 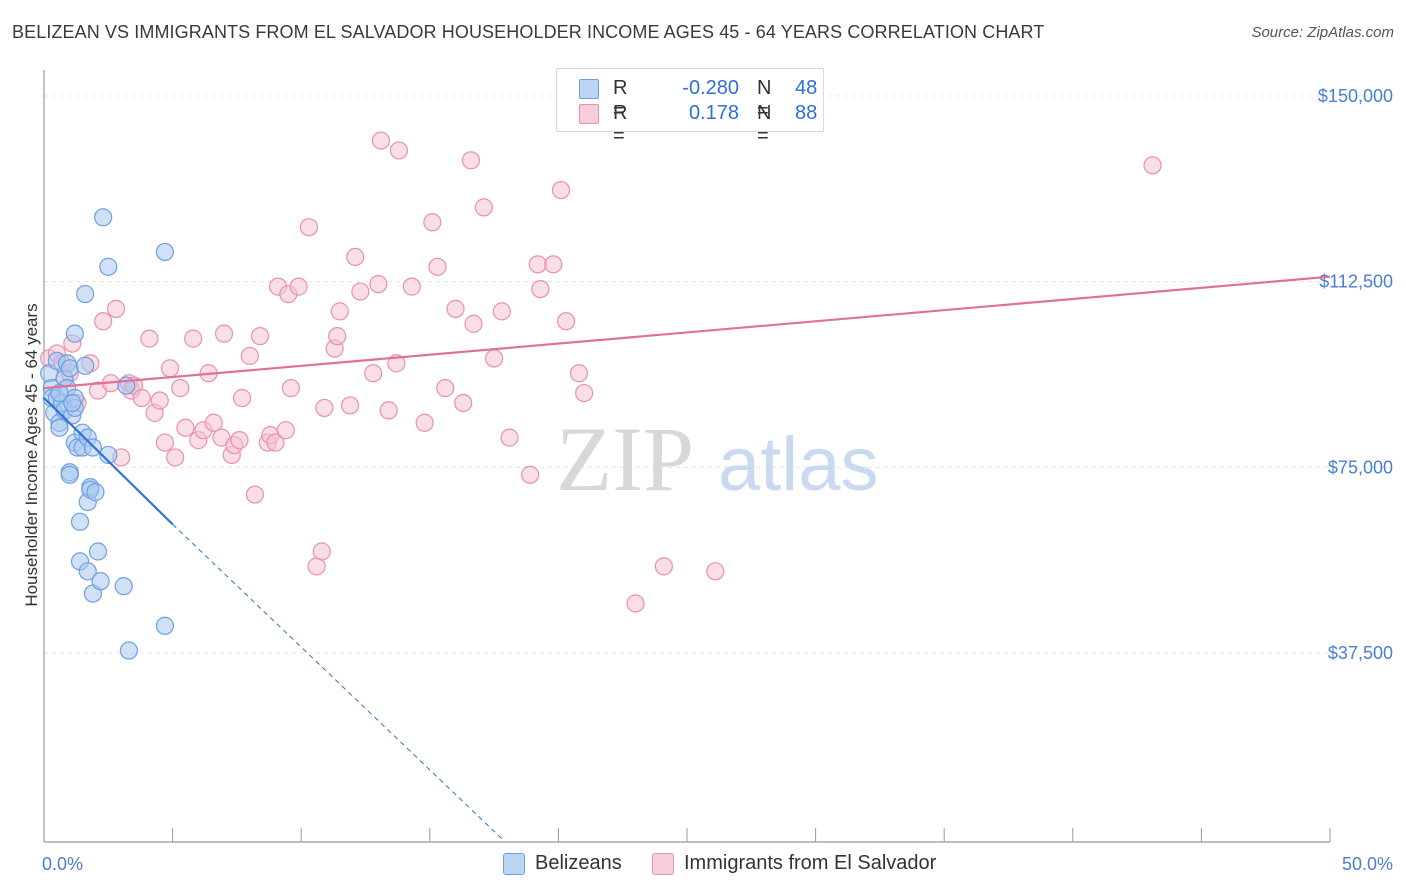 What do you see at coordinates (687, 332) in the screenshot?
I see `el-salvador-trend-line` at bounding box center [687, 332].